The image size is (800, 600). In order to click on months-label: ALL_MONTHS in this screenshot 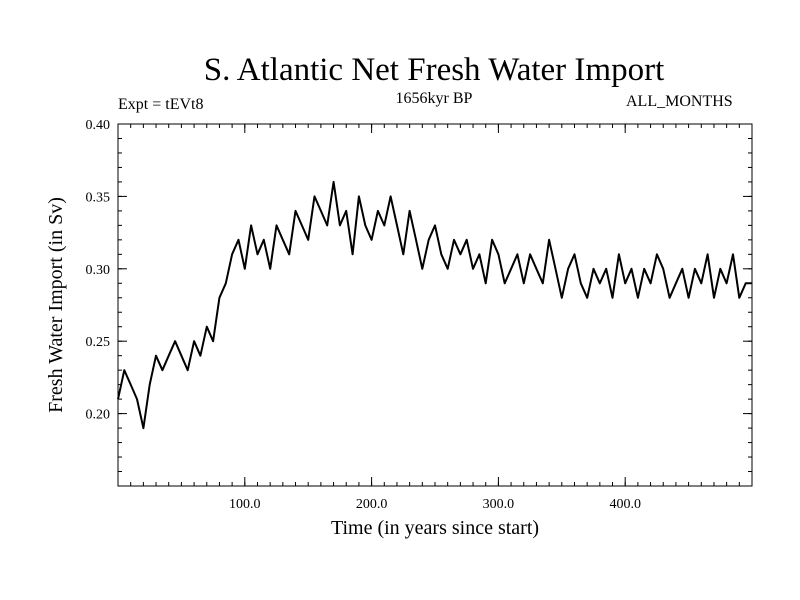, I will do `click(679, 101)`.